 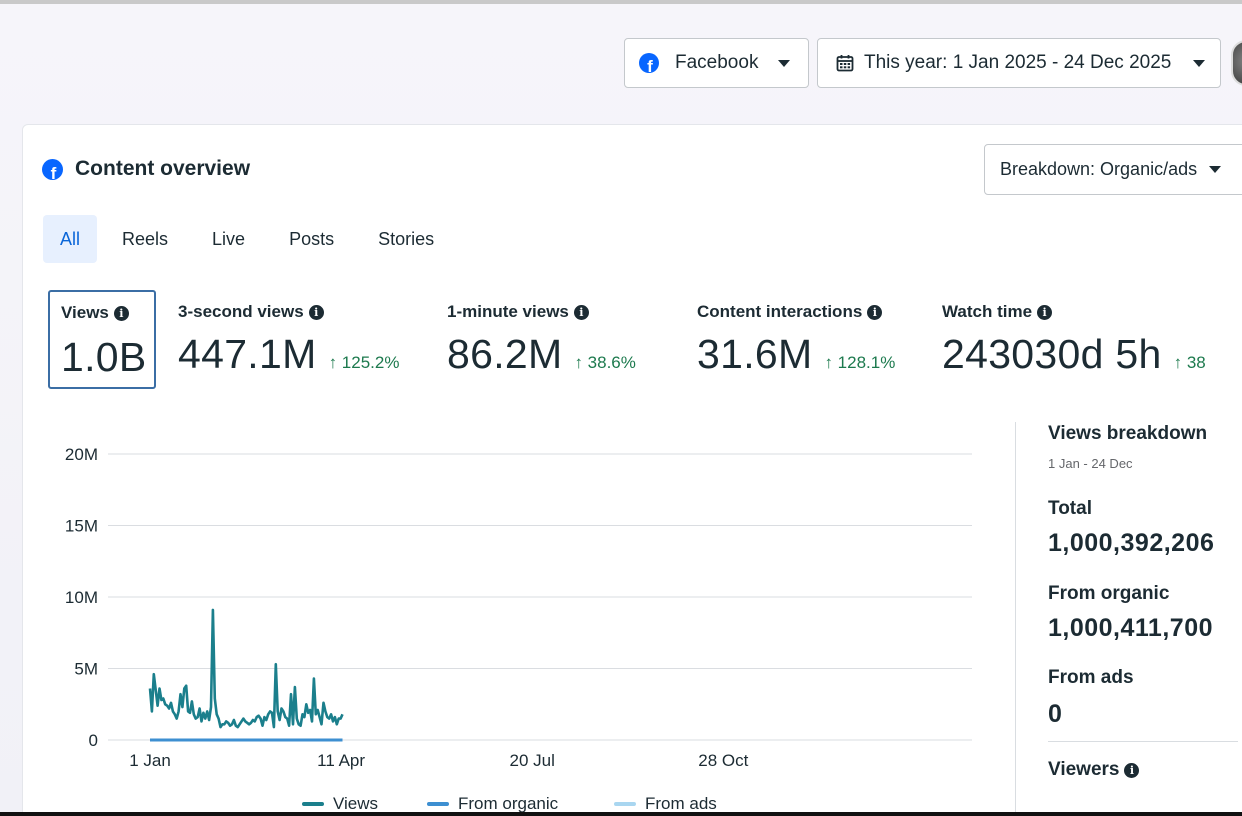 I want to click on y-tick-label: 10M, so click(x=81, y=597).